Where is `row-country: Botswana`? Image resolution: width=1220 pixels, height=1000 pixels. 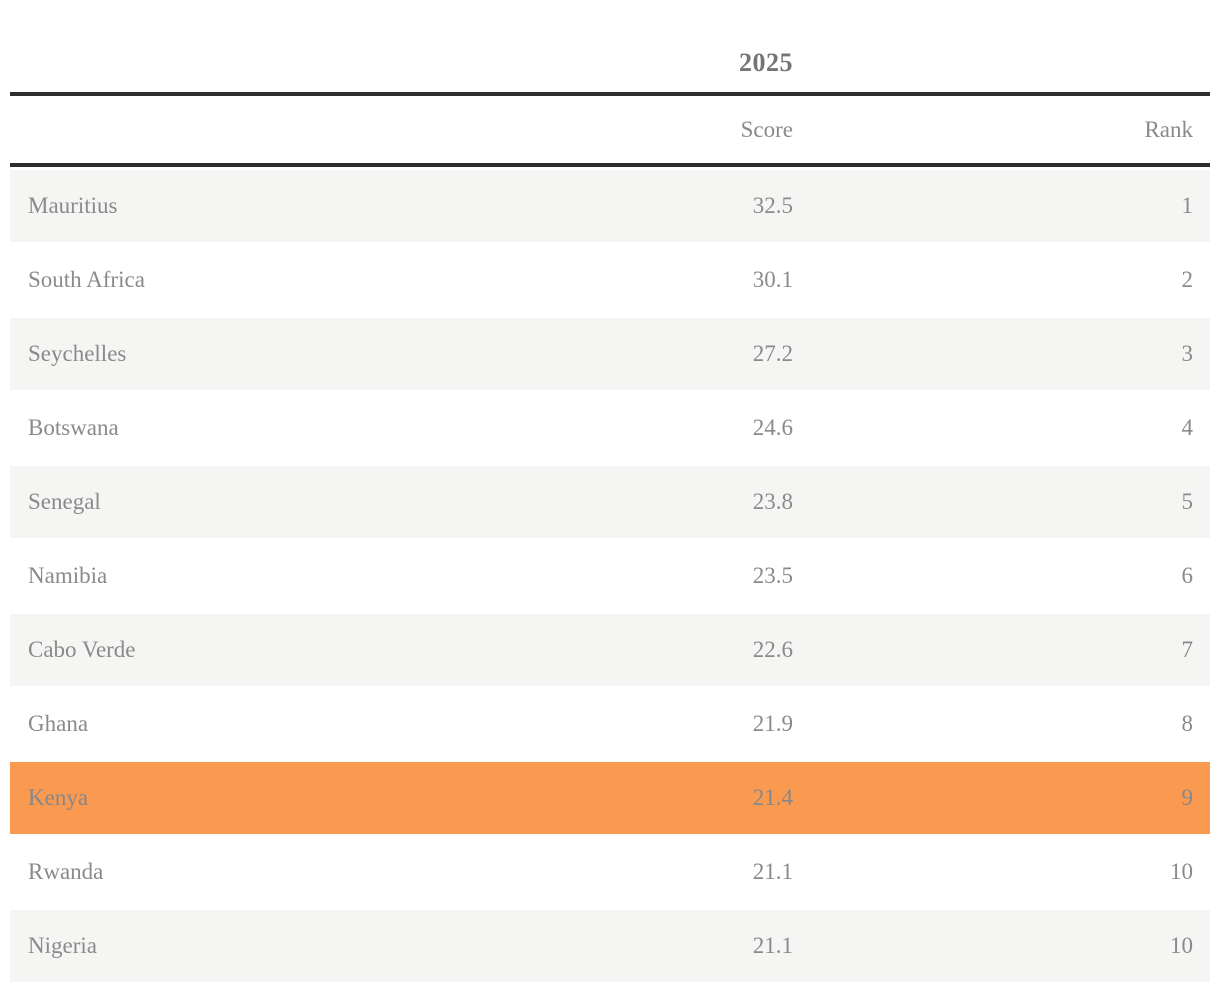 row-country: Botswana is located at coordinates (73, 427).